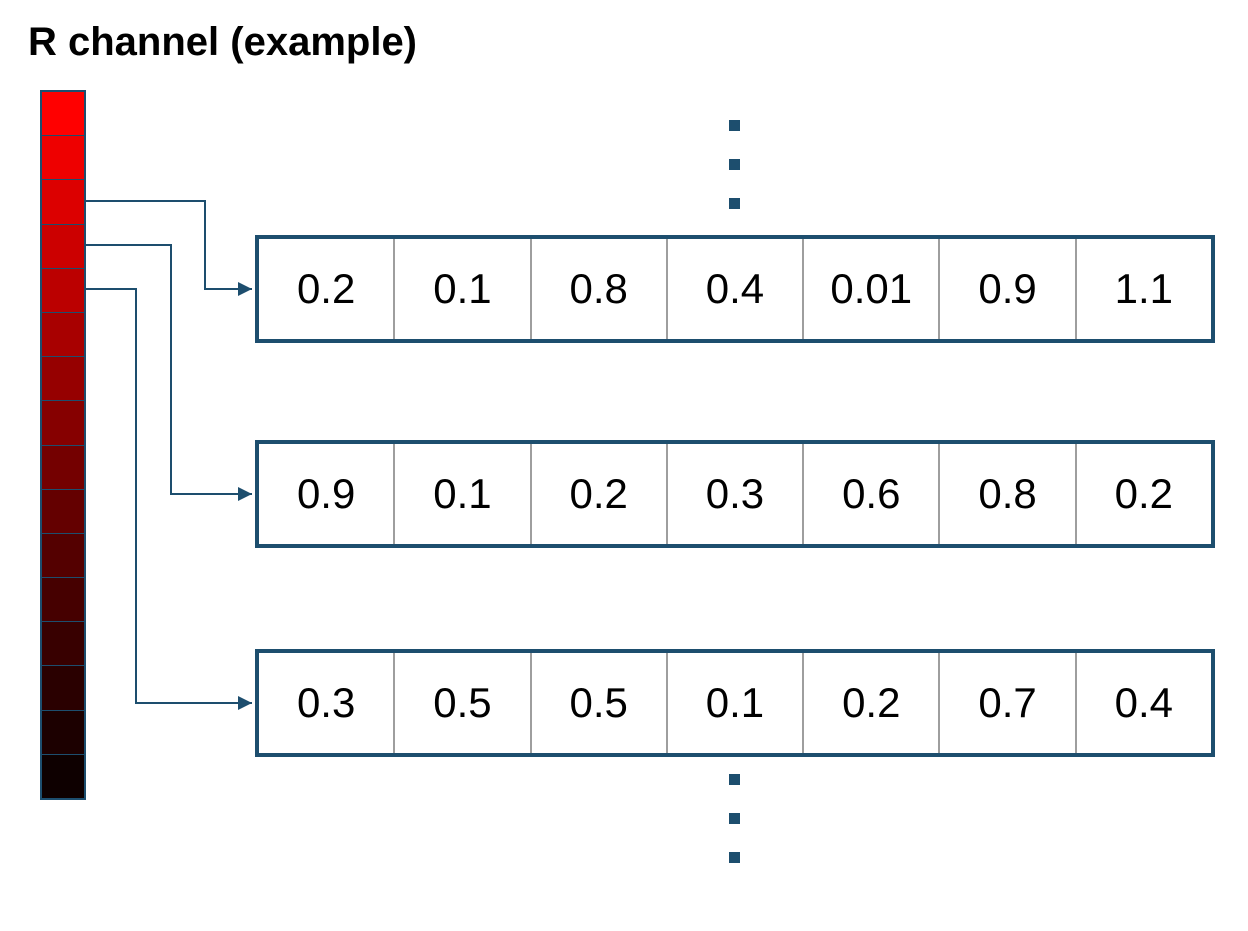 The height and width of the screenshot is (931, 1248). I want to click on channel-pixel-strip, so click(63, 445).